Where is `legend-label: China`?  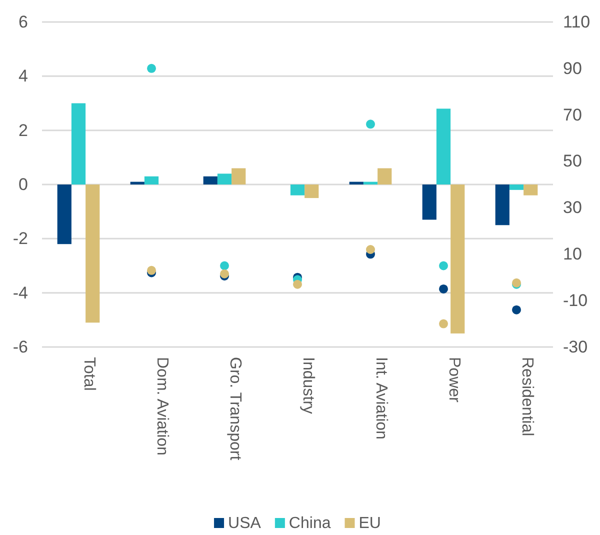
legend-label: China is located at coordinates (309, 523).